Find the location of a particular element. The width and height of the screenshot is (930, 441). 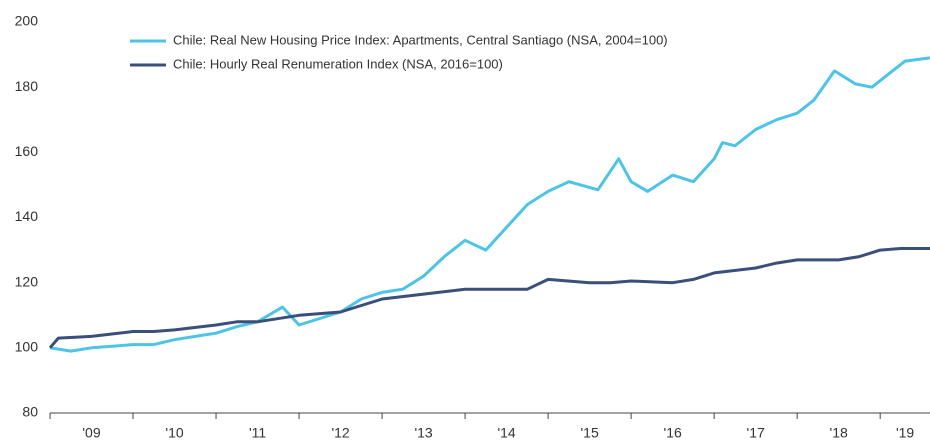

y-tick-label: 140 is located at coordinates (27, 216).